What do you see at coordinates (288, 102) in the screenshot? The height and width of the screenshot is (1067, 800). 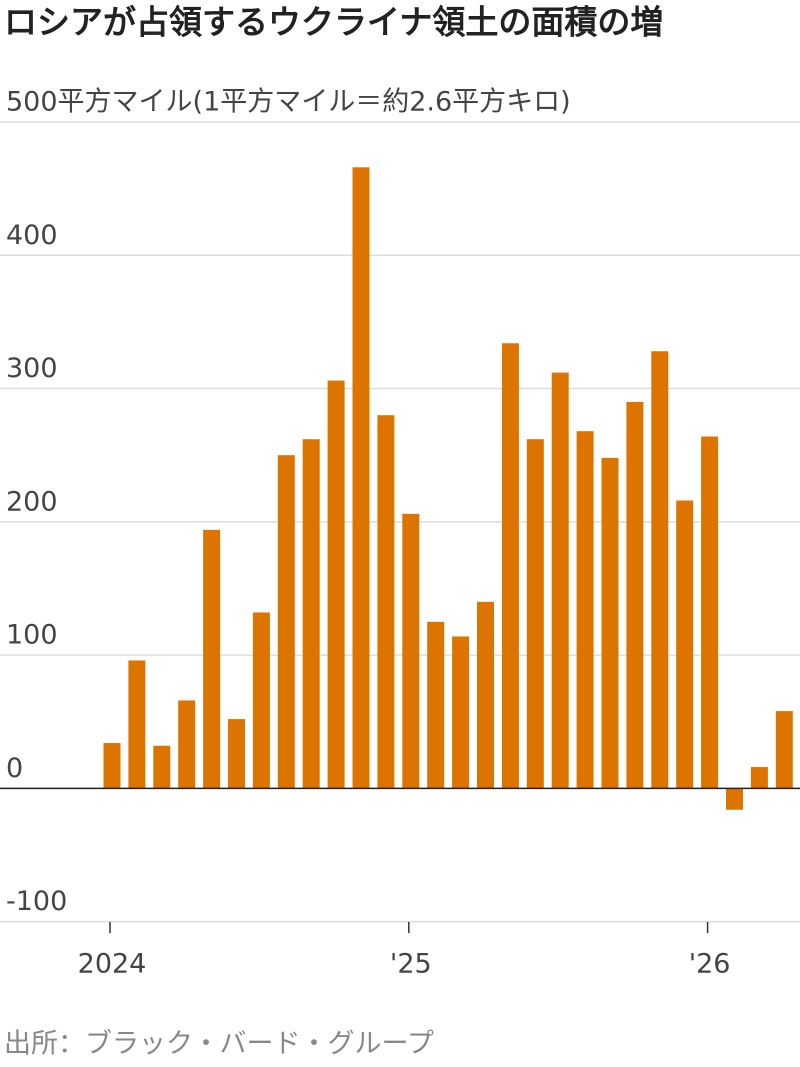 I see `y-tick-label: 500平方マイル(1平方マイル＝約2.6平方キロ)` at bounding box center [288, 102].